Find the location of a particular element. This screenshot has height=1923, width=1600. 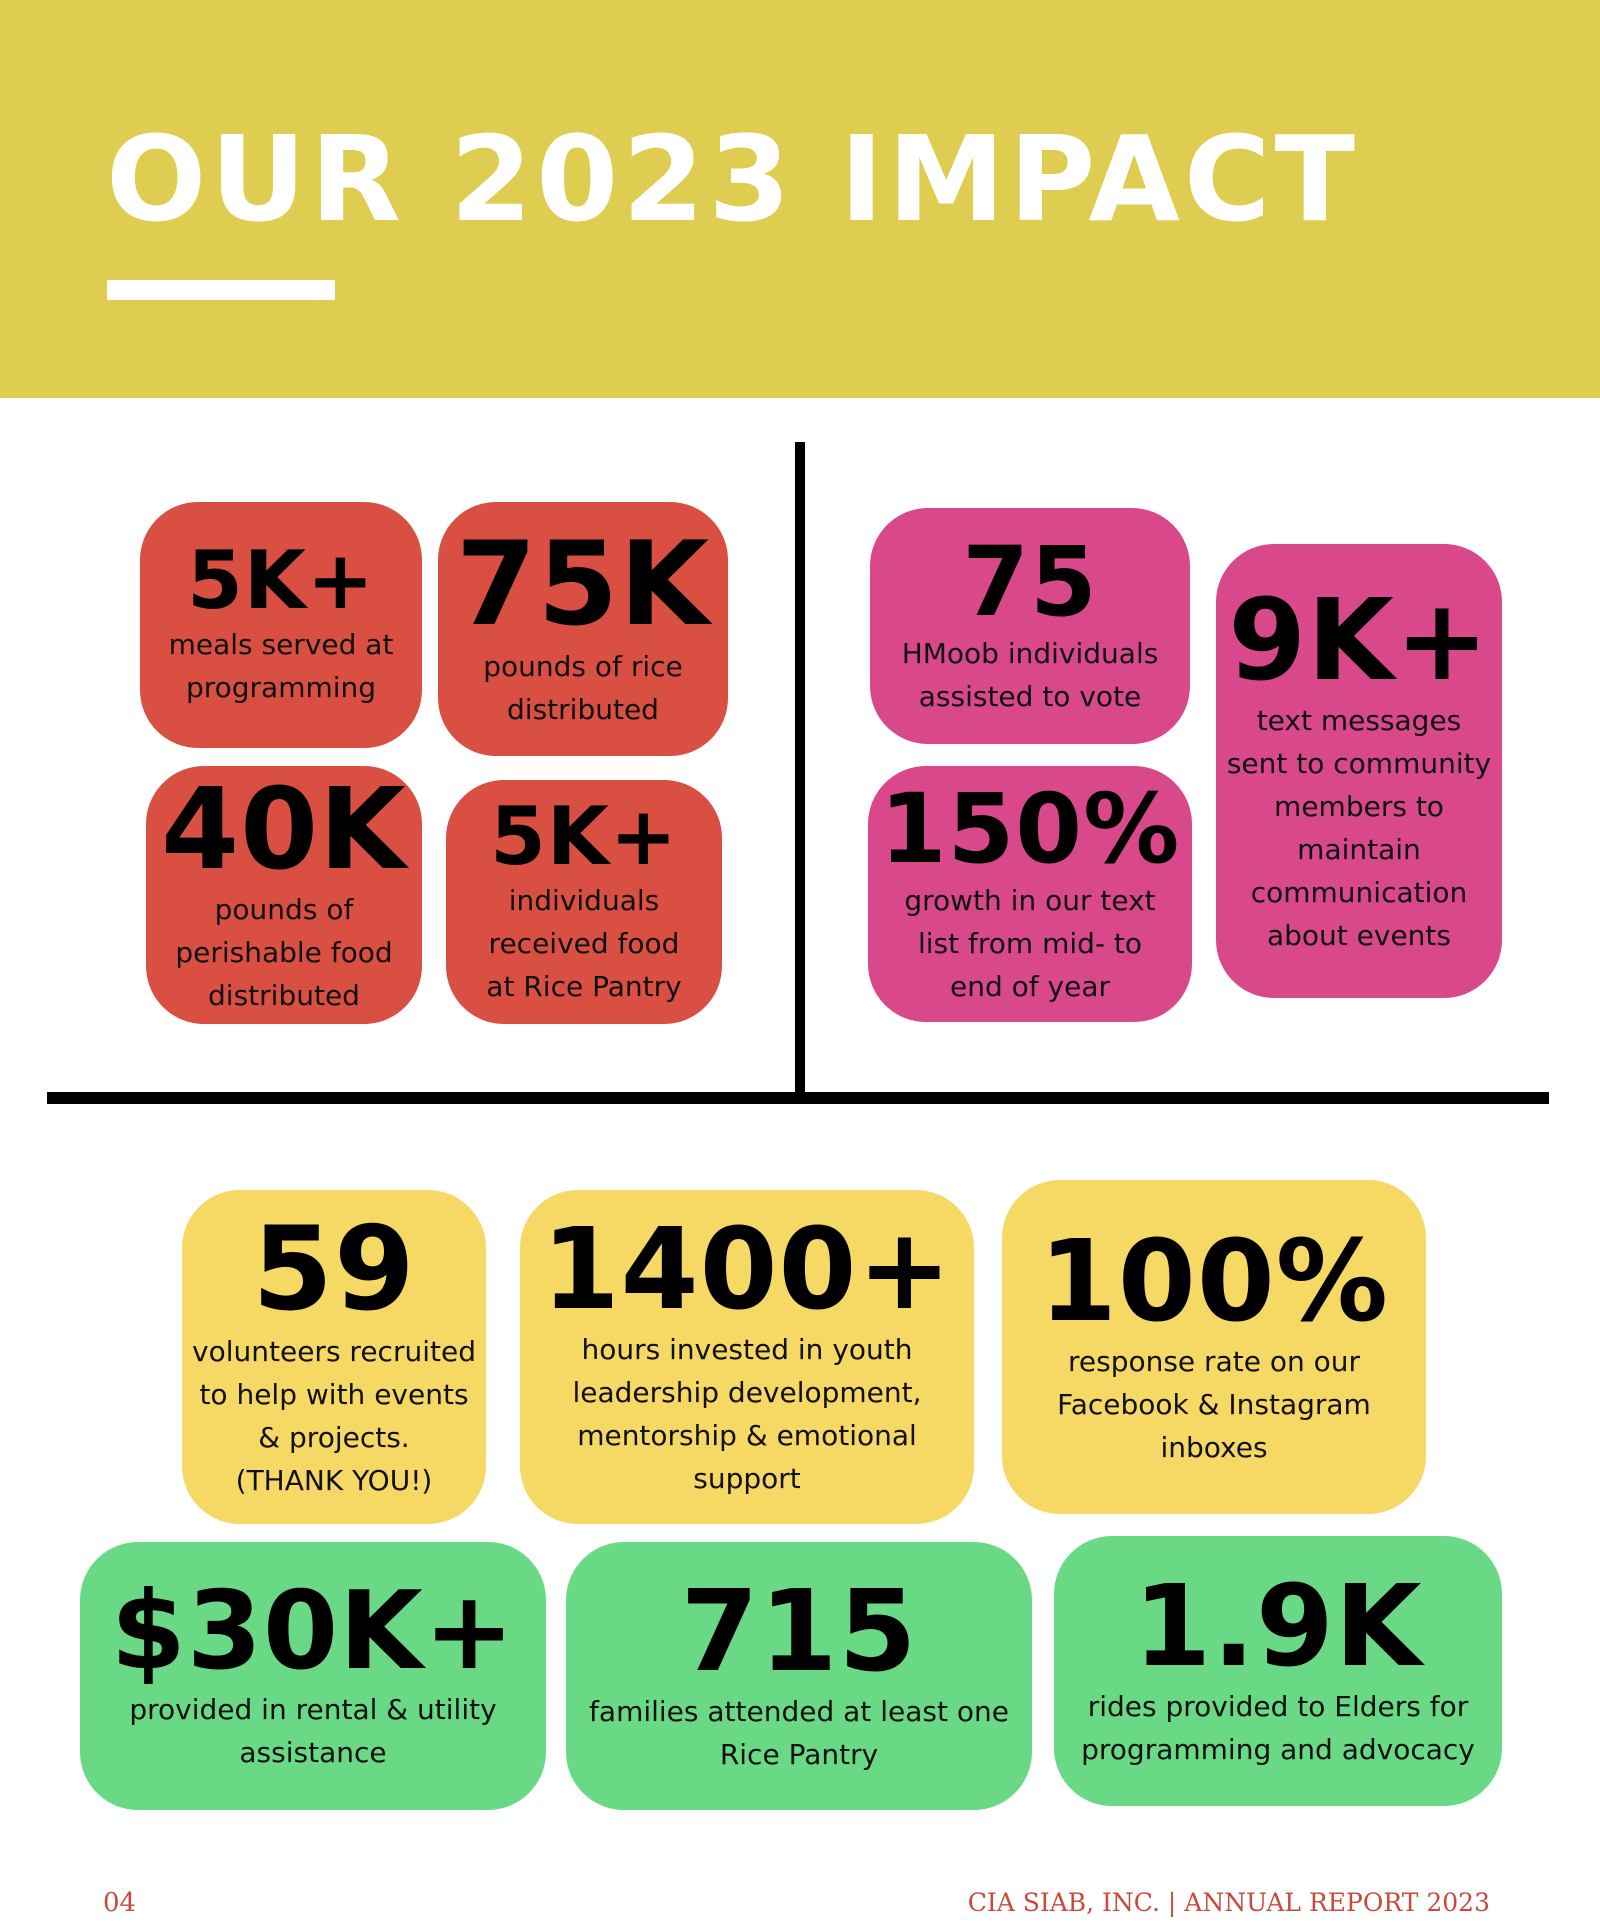

desc-line: meals served at is located at coordinates (281, 644).